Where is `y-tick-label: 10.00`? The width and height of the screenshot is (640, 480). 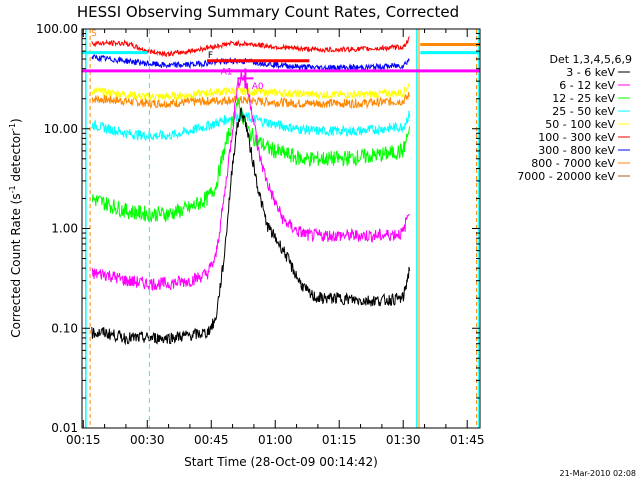
y-tick-label: 10.00 is located at coordinates (61, 129).